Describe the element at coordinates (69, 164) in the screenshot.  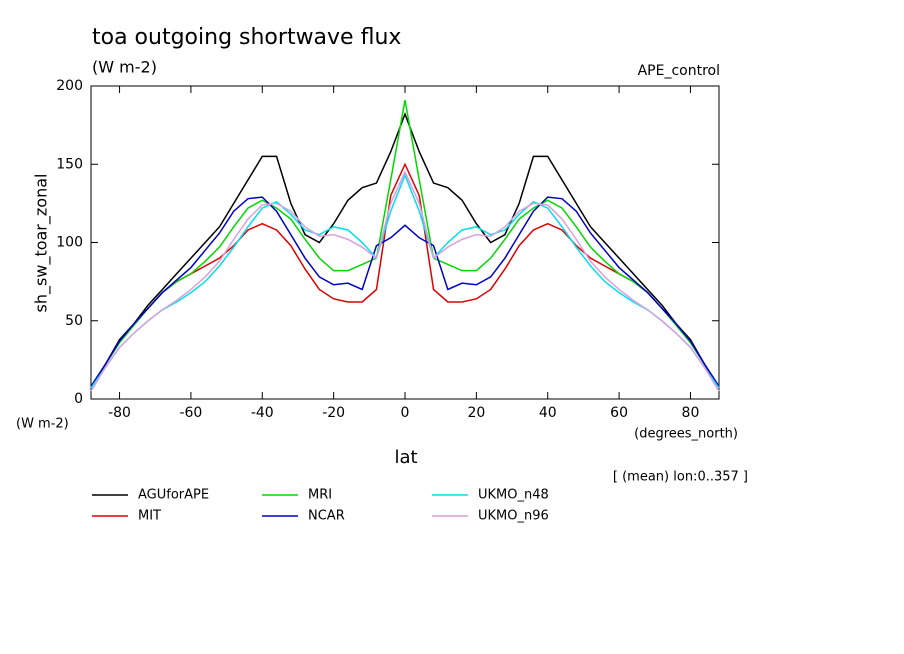
I see `y-tick-label: 150` at that location.